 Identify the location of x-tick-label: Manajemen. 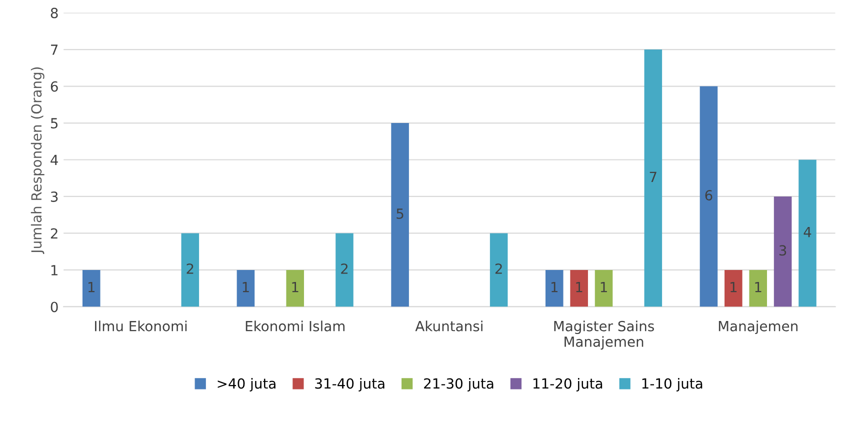
(758, 327).